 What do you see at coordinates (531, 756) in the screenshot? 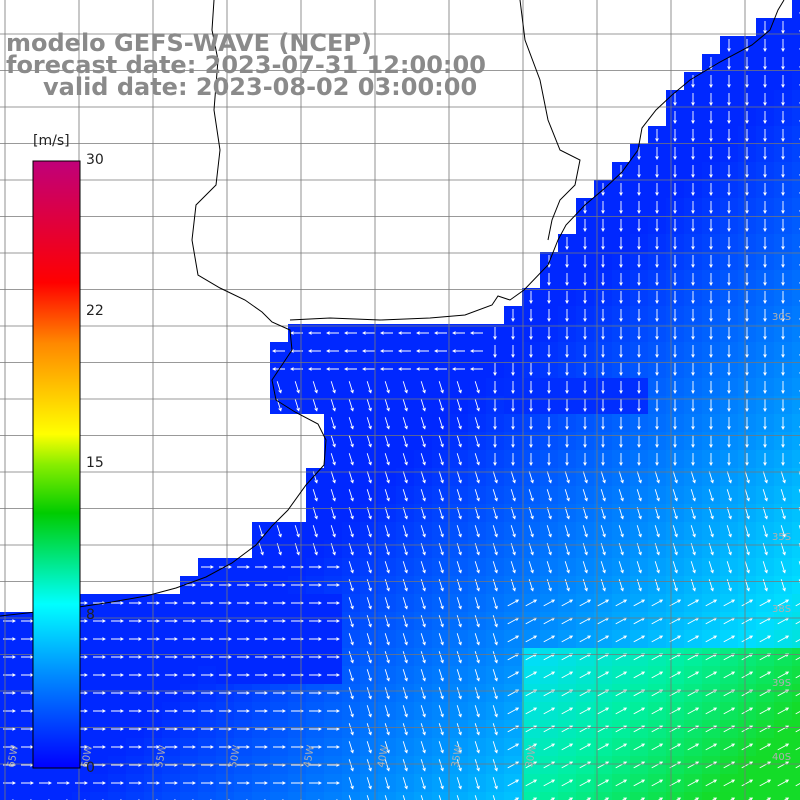
I see `lon-label: 30W` at bounding box center [531, 756].